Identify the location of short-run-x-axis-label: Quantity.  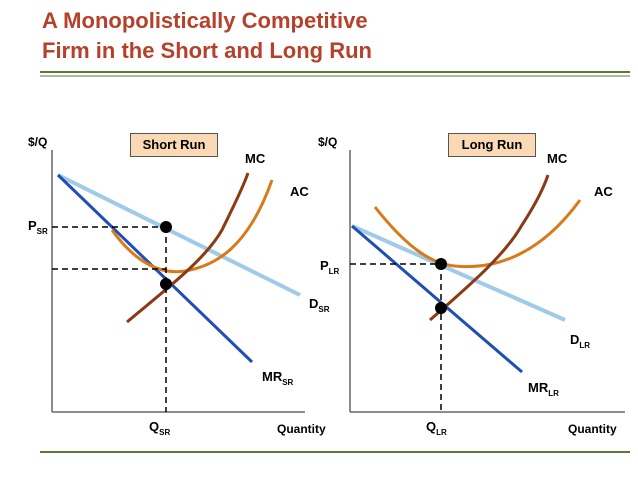
(301, 429).